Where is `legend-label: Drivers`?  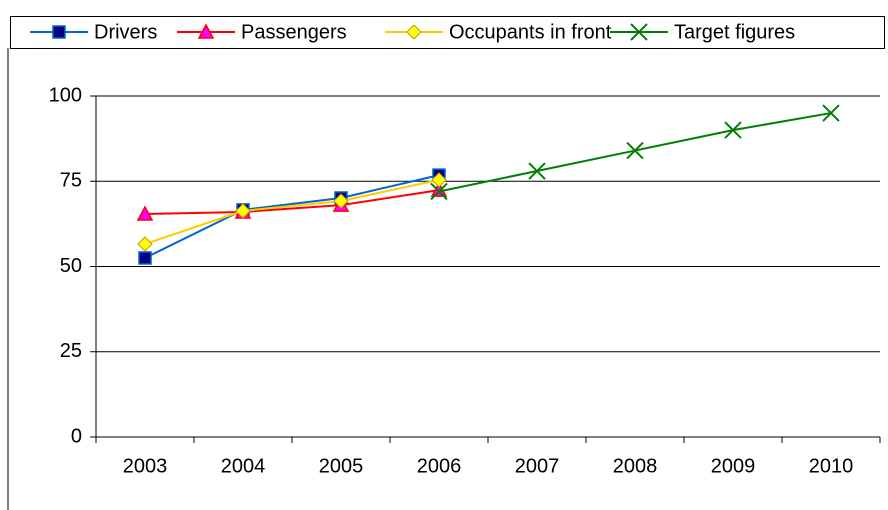
legend-label: Drivers is located at coordinates (125, 32).